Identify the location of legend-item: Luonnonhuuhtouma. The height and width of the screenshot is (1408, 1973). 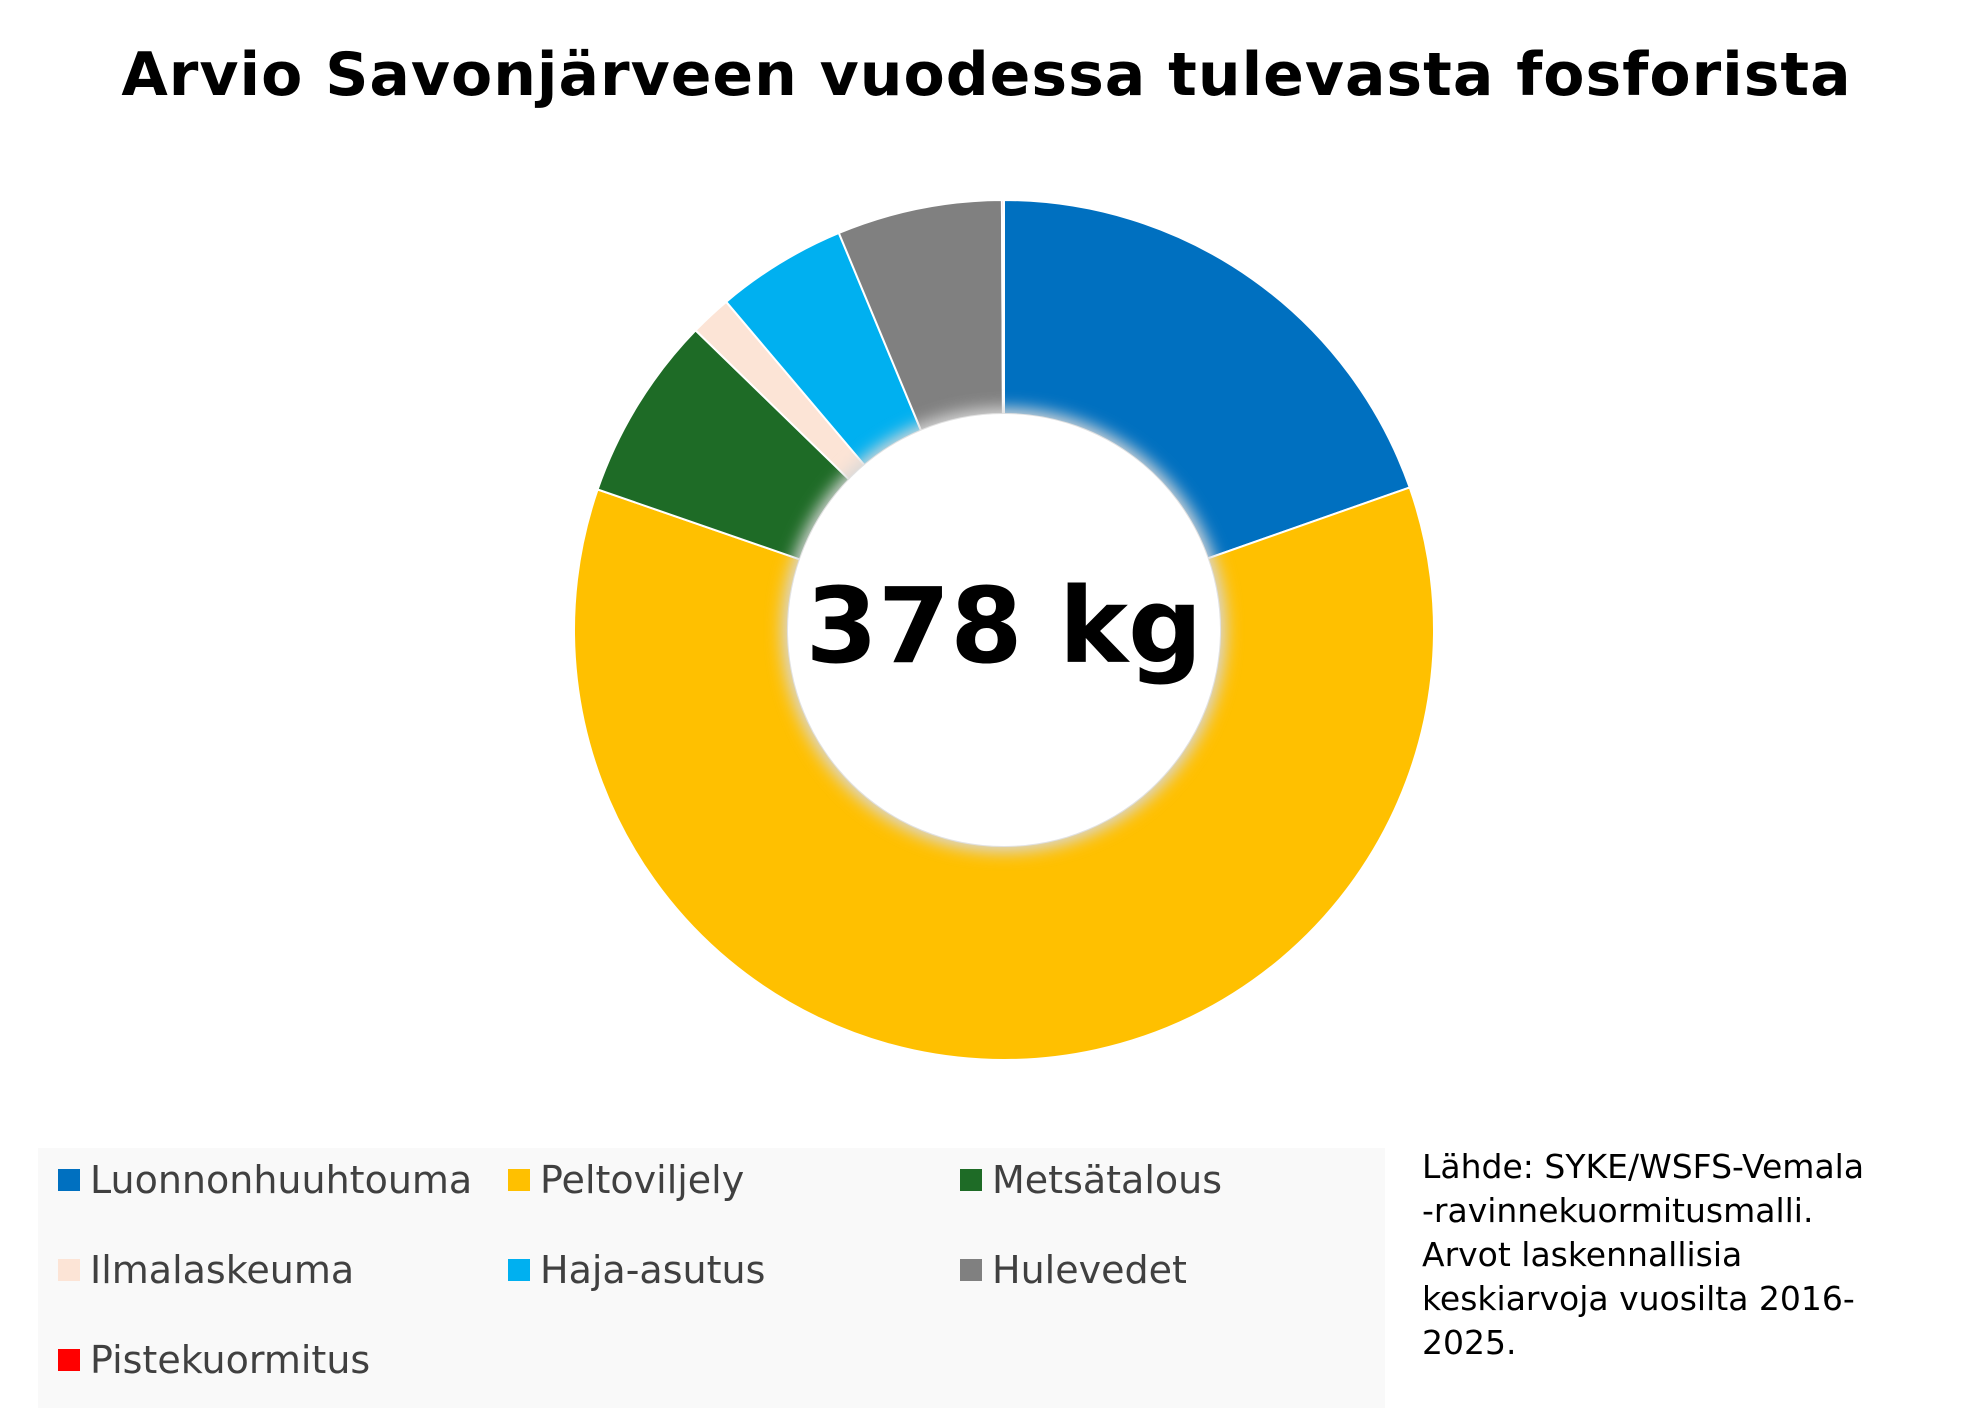
(265, 1180).